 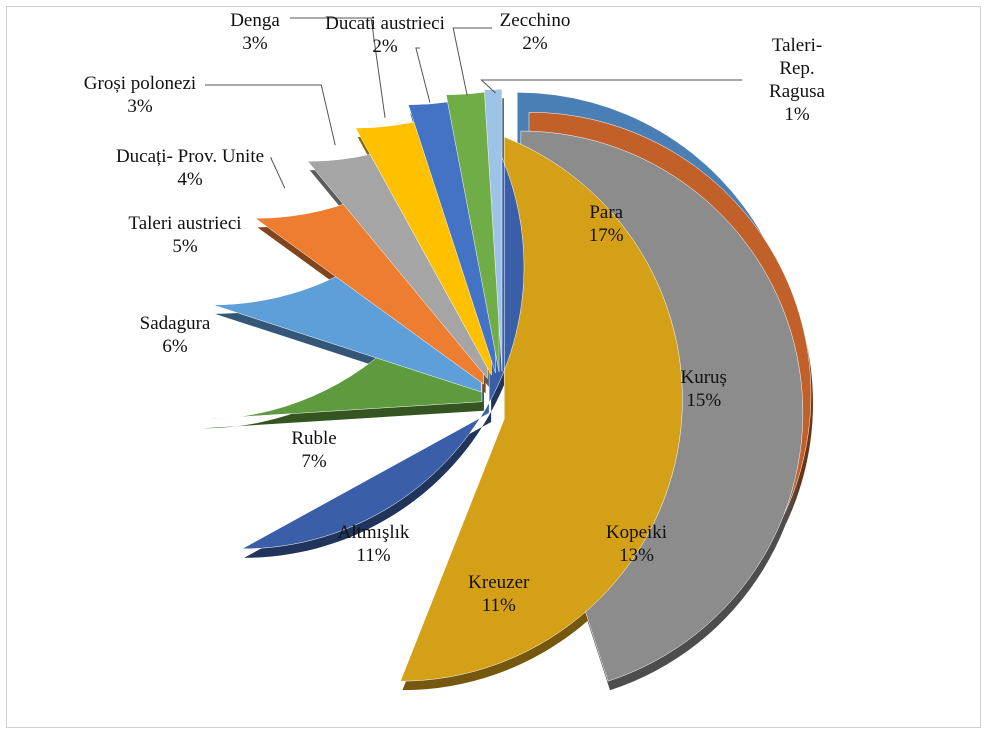 I want to click on category-label: Taleri-Rep. Ragusa, so click(x=797, y=68).